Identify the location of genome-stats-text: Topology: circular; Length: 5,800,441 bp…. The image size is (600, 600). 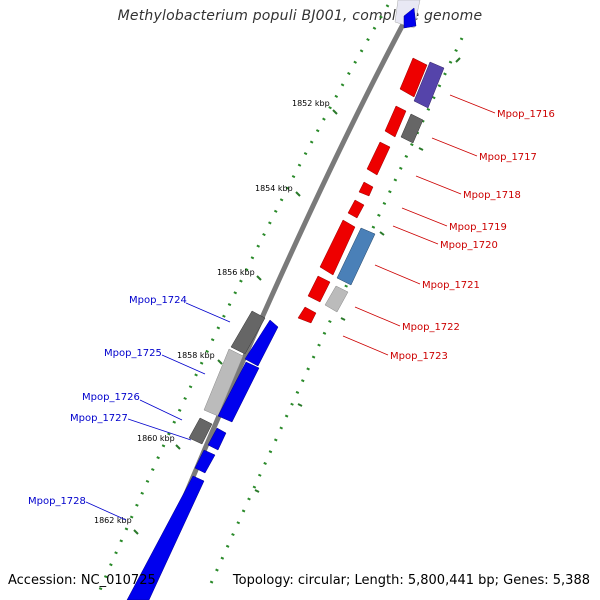
(411, 580).